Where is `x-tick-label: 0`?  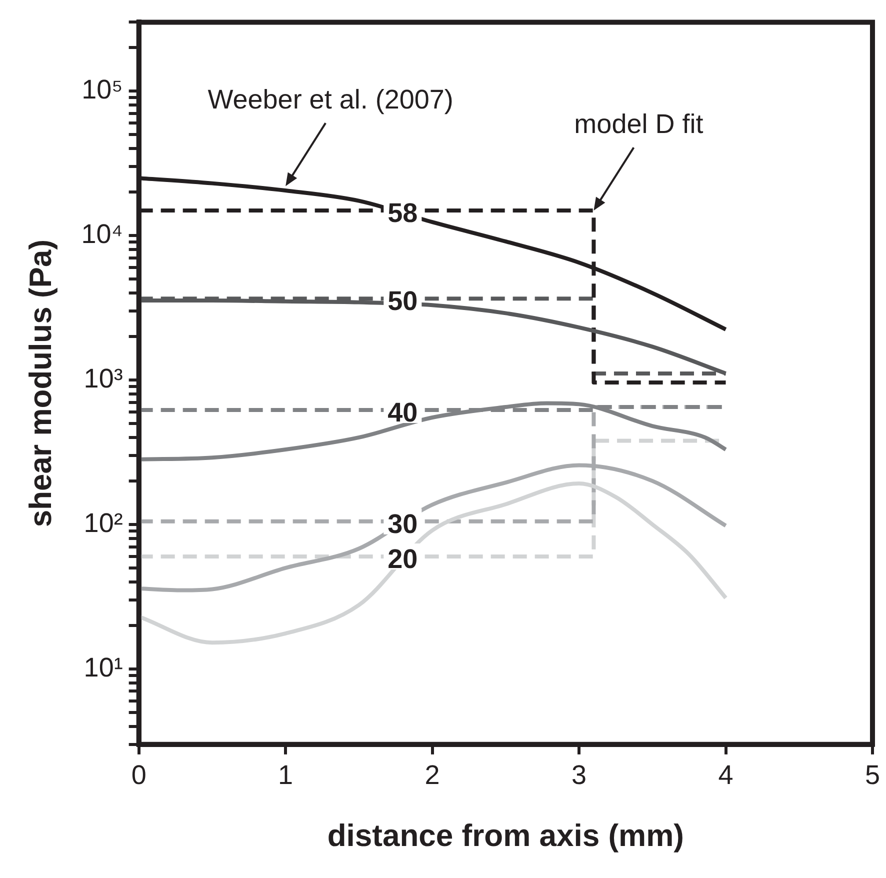
x-tick-label: 0 is located at coordinates (138, 775).